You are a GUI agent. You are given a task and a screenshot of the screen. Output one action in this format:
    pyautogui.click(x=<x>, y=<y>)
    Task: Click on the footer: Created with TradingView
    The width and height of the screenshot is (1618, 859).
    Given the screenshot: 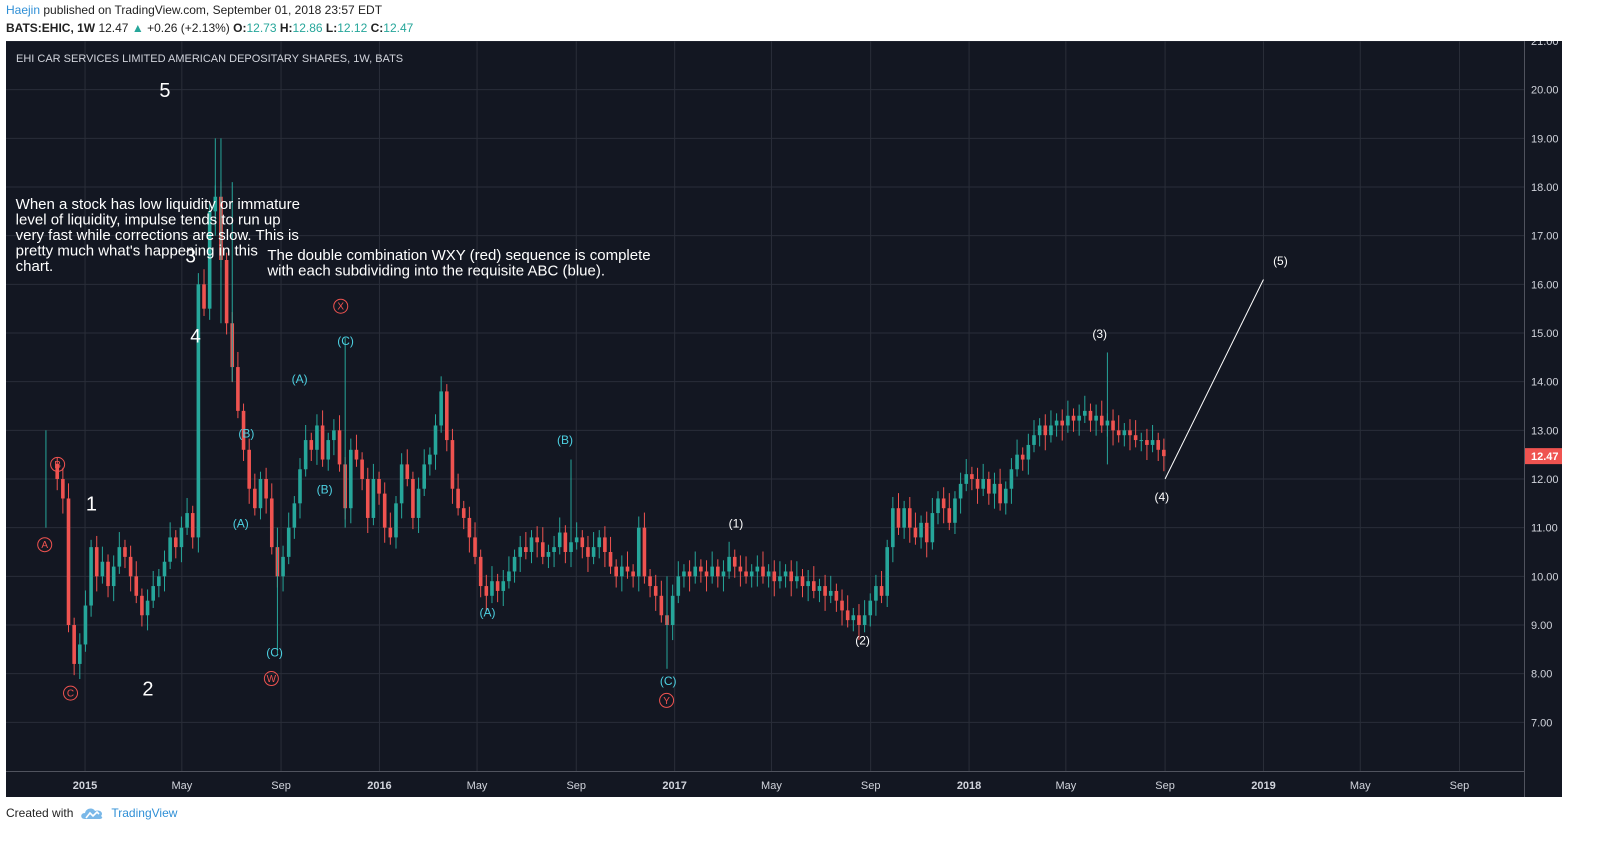 What is the action you would take?
    pyautogui.click(x=91, y=813)
    